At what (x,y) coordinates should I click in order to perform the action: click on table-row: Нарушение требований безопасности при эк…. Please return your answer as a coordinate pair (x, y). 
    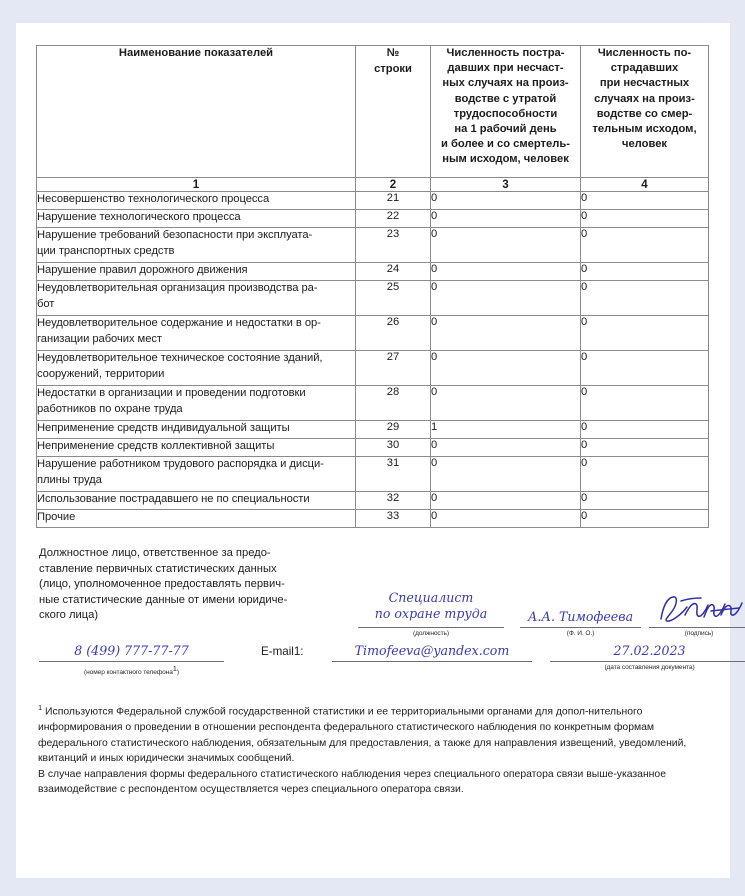
    Looking at the image, I should click on (372, 245).